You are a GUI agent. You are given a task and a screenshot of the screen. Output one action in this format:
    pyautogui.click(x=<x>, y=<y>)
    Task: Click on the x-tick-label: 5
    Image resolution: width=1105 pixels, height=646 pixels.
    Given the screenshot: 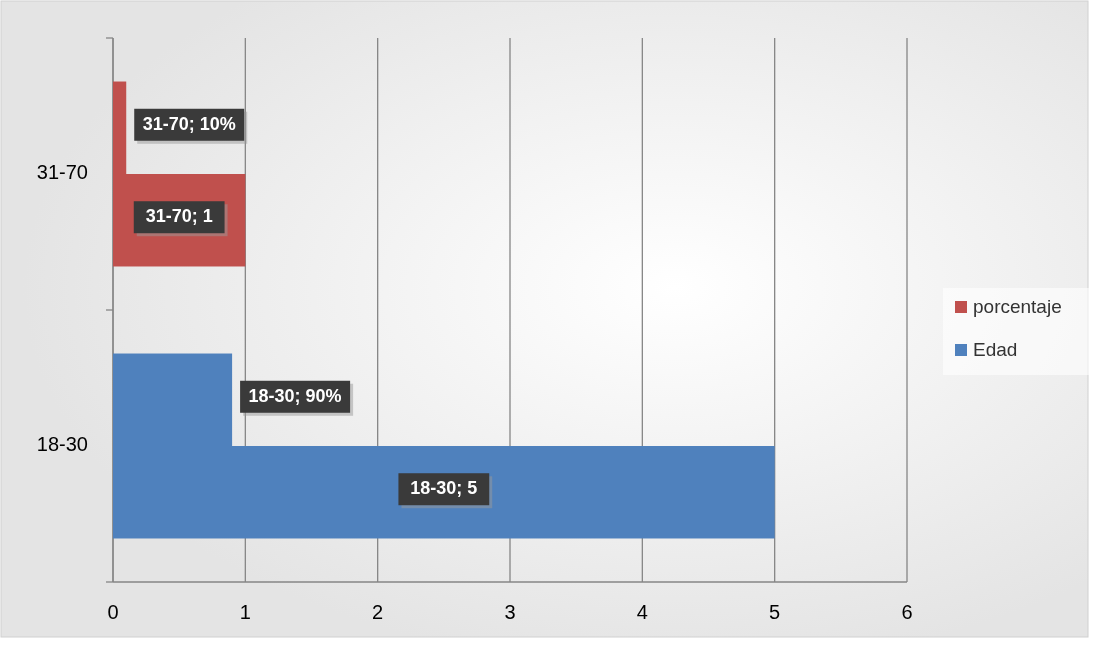 What is the action you would take?
    pyautogui.click(x=775, y=612)
    